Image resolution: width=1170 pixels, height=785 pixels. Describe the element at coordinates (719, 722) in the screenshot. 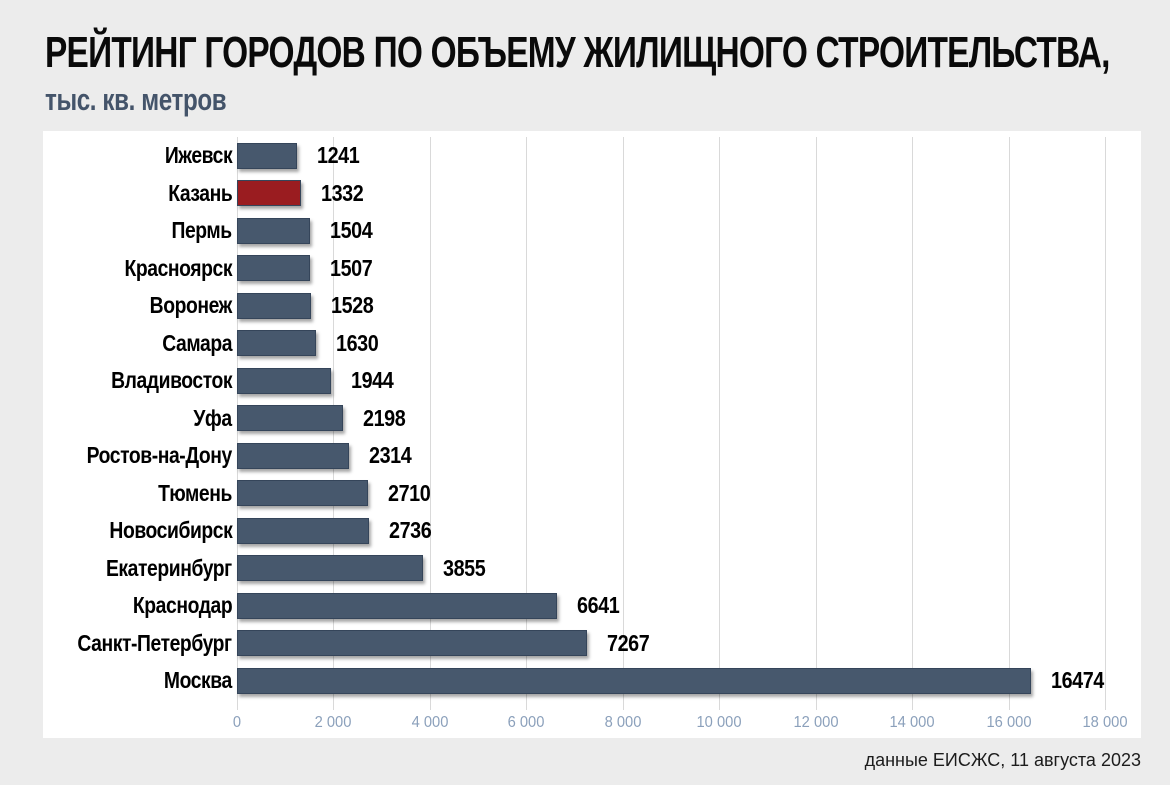

I see `x-tick-label: 10 000` at that location.